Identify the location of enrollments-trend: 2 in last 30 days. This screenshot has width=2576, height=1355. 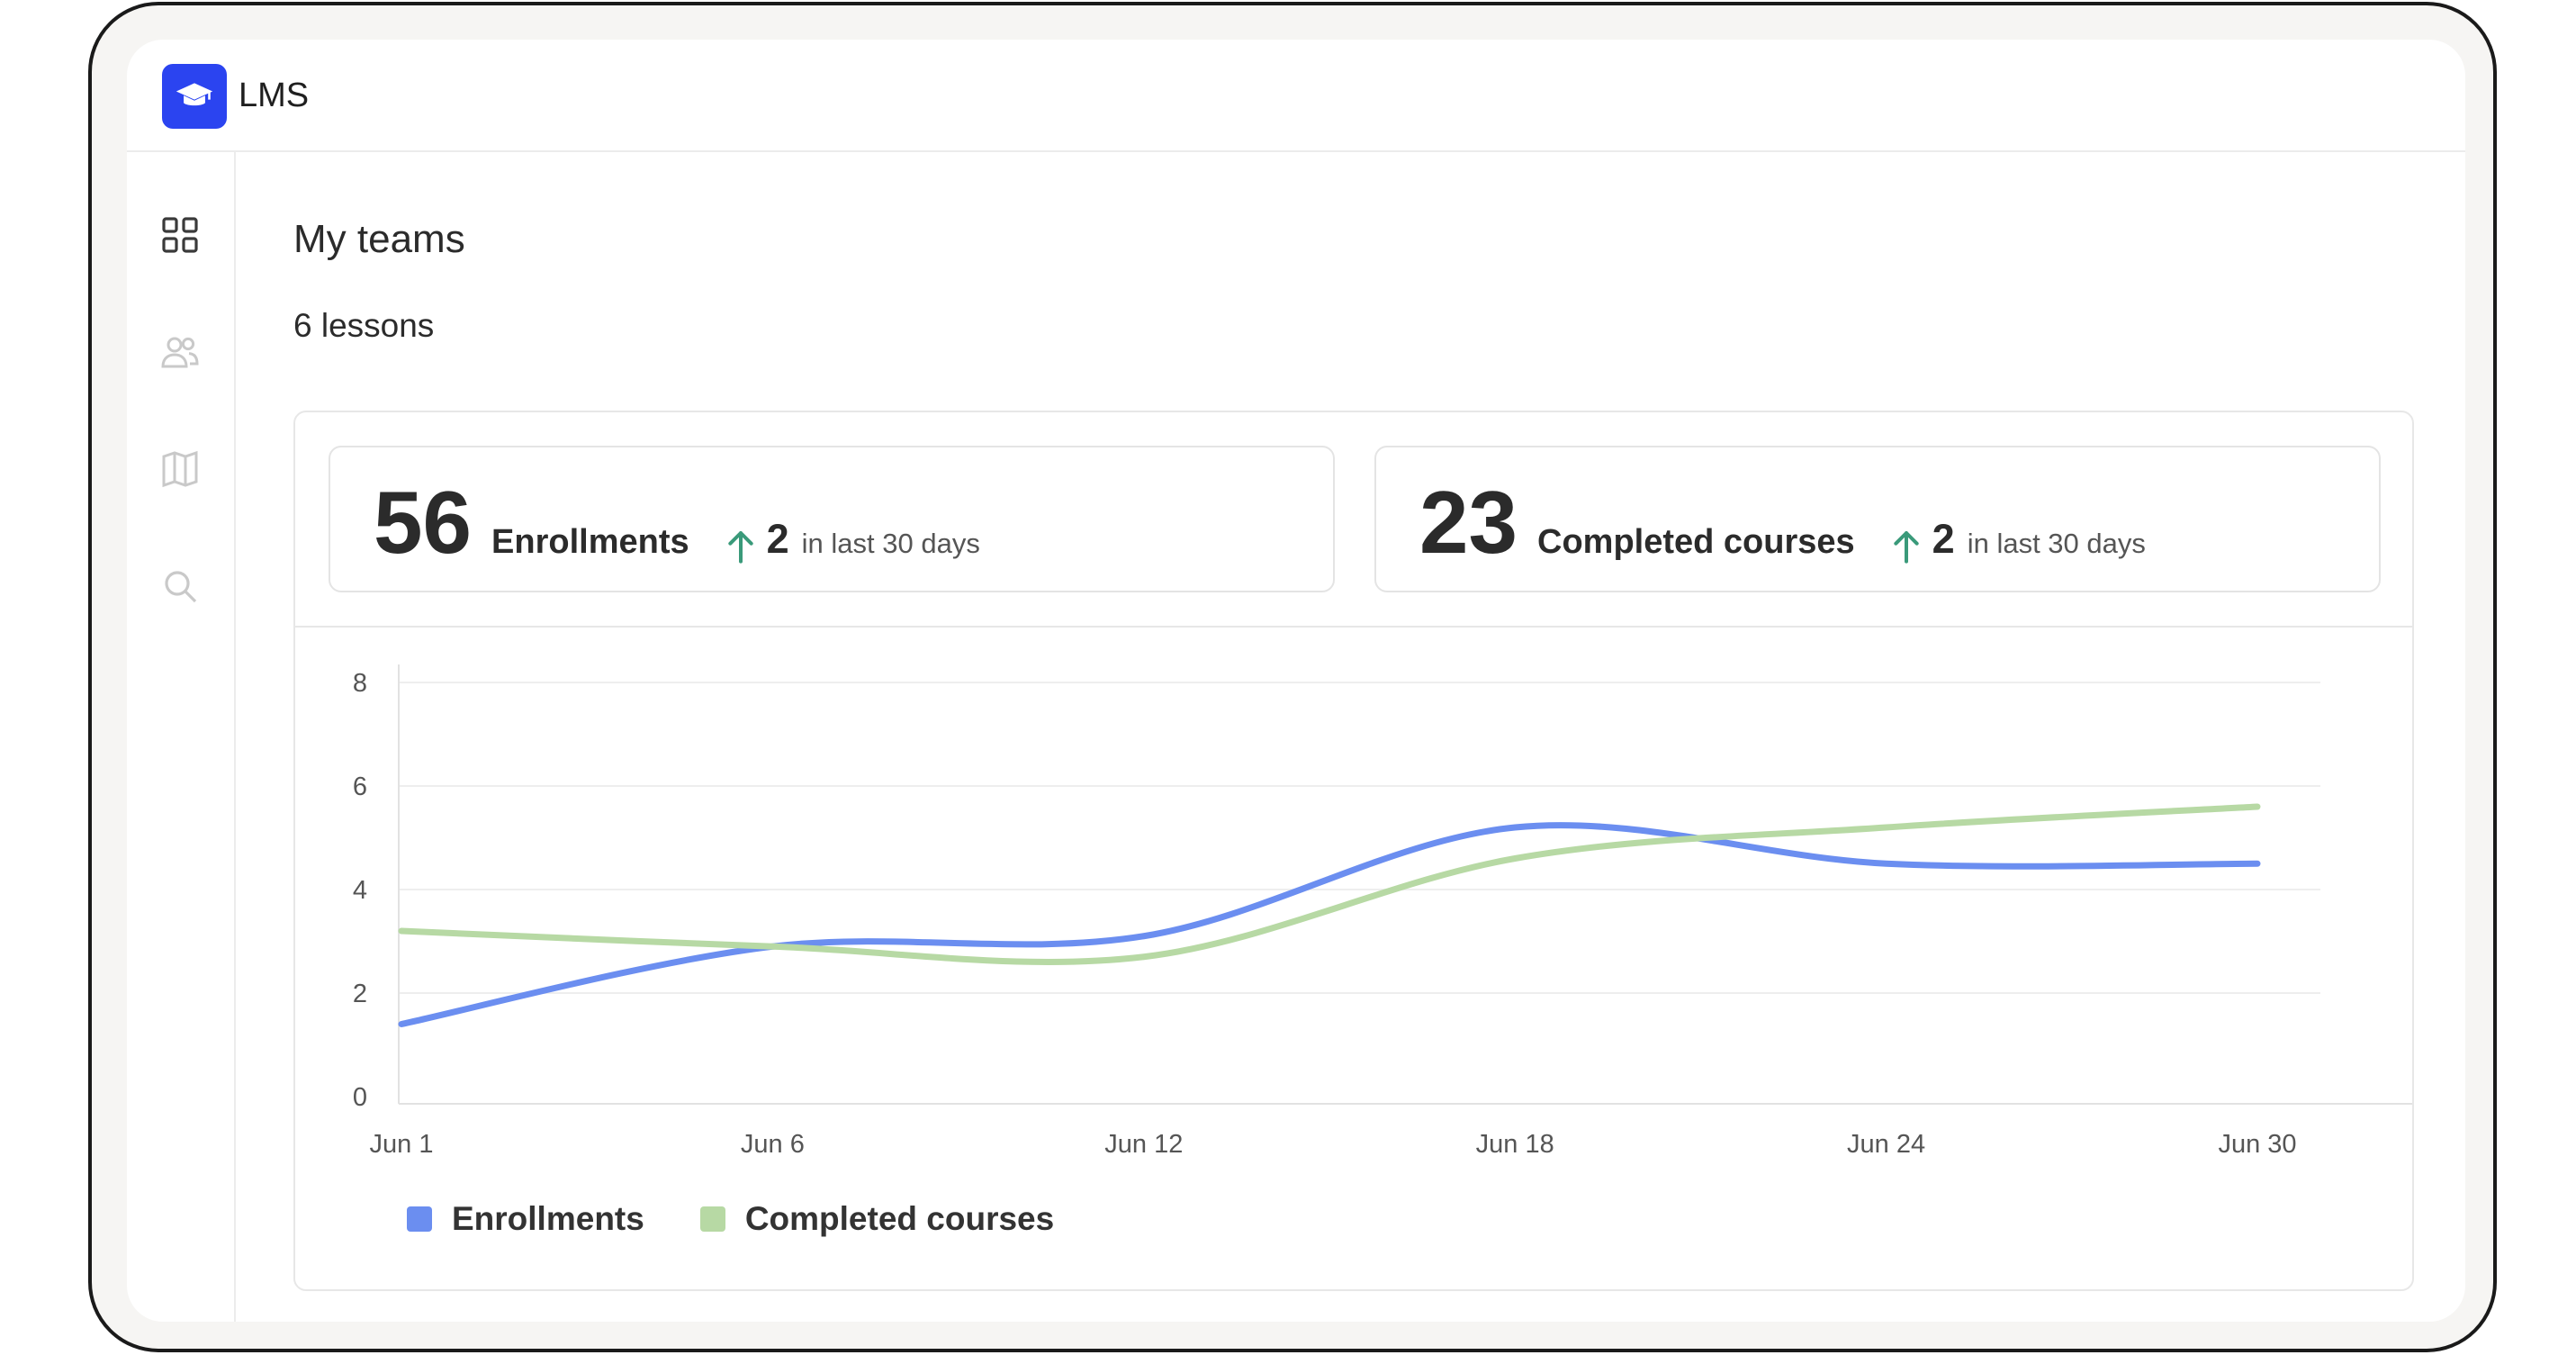
(852, 540).